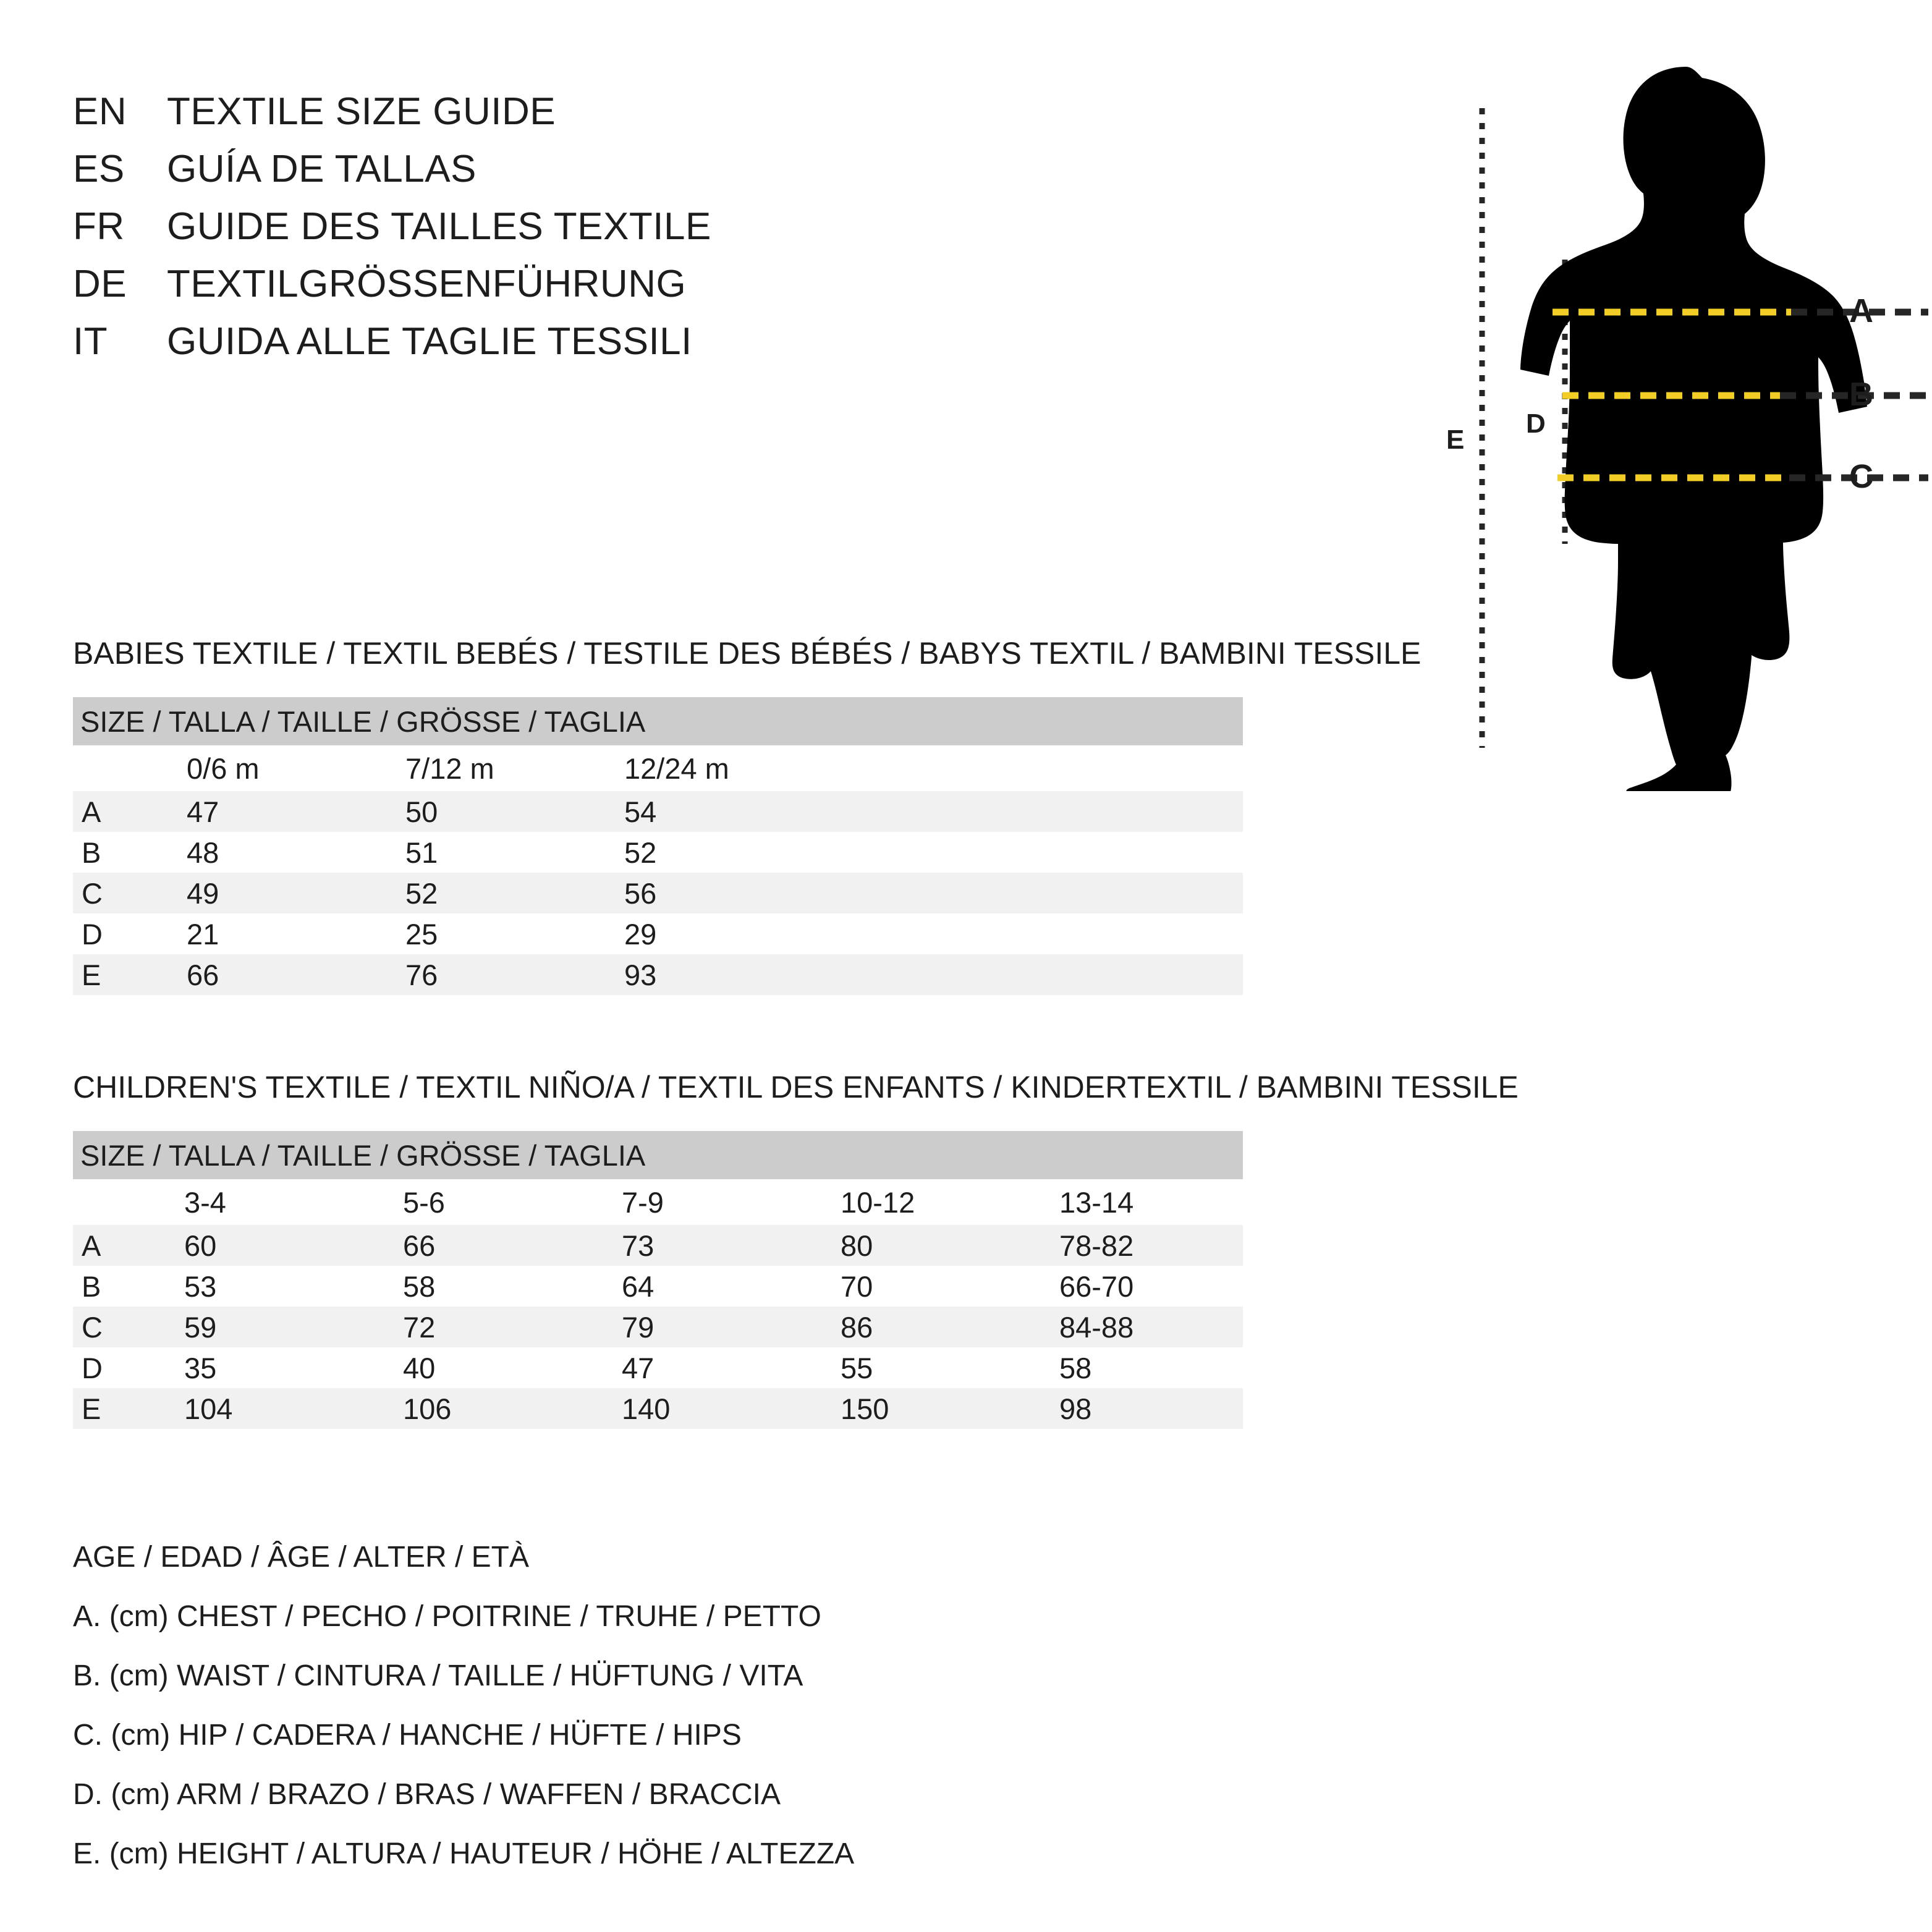 This screenshot has width=1932, height=1932. Describe the element at coordinates (1536, 424) in the screenshot. I see `figure-label-d: D` at that location.